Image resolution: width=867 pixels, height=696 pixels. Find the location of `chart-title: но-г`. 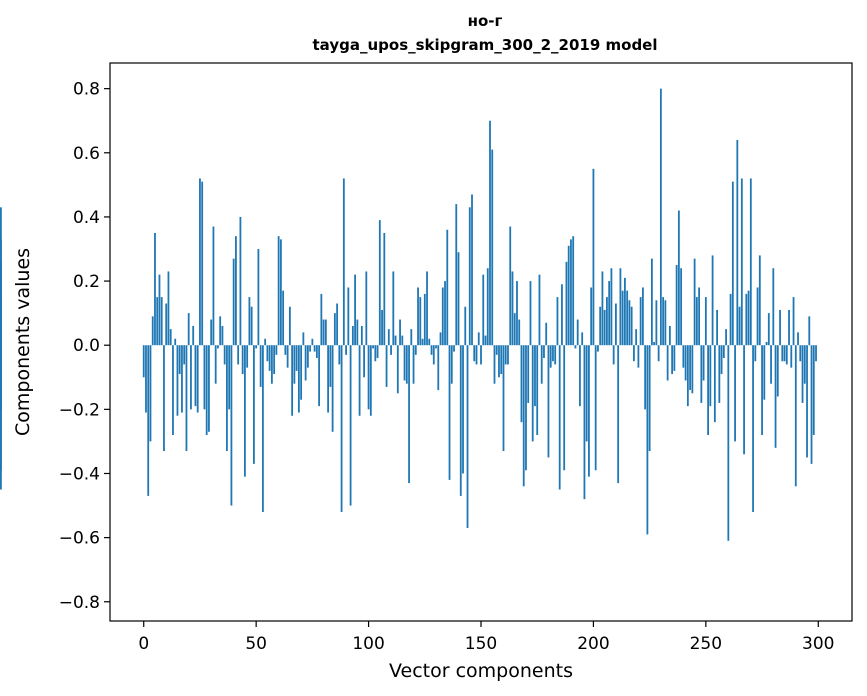

chart-title: но-г is located at coordinates (485, 21).